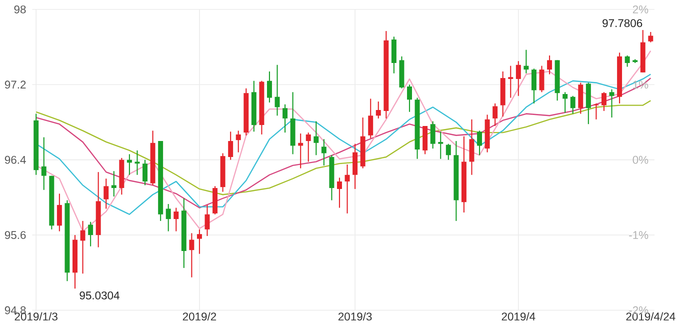  What do you see at coordinates (36, 316) in the screenshot?
I see `x-tick-label: 2019/1/3` at bounding box center [36, 316].